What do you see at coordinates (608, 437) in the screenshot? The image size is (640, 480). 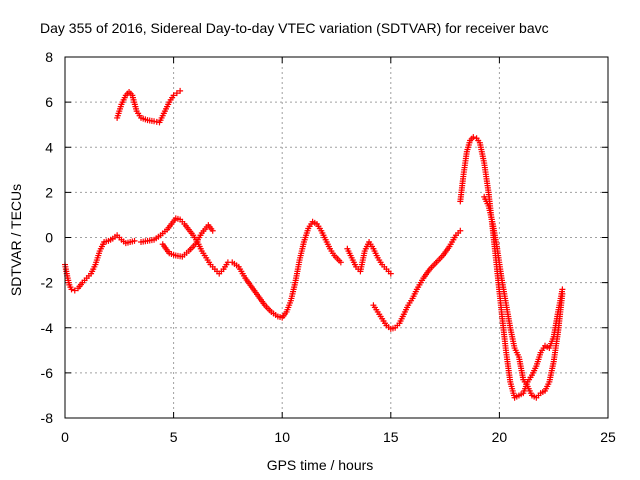 I see `x-tick-label: 25` at bounding box center [608, 437].